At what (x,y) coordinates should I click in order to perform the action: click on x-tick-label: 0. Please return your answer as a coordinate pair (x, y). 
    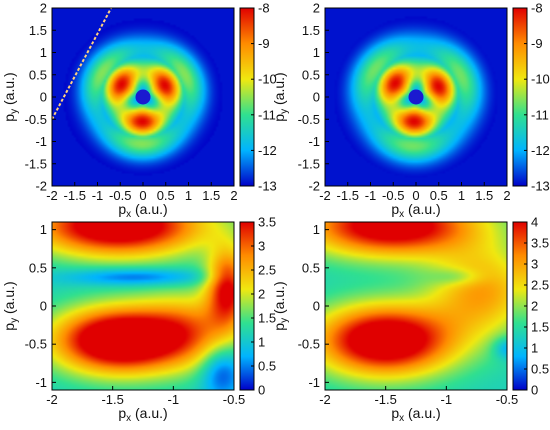
    Looking at the image, I should click on (415, 195).